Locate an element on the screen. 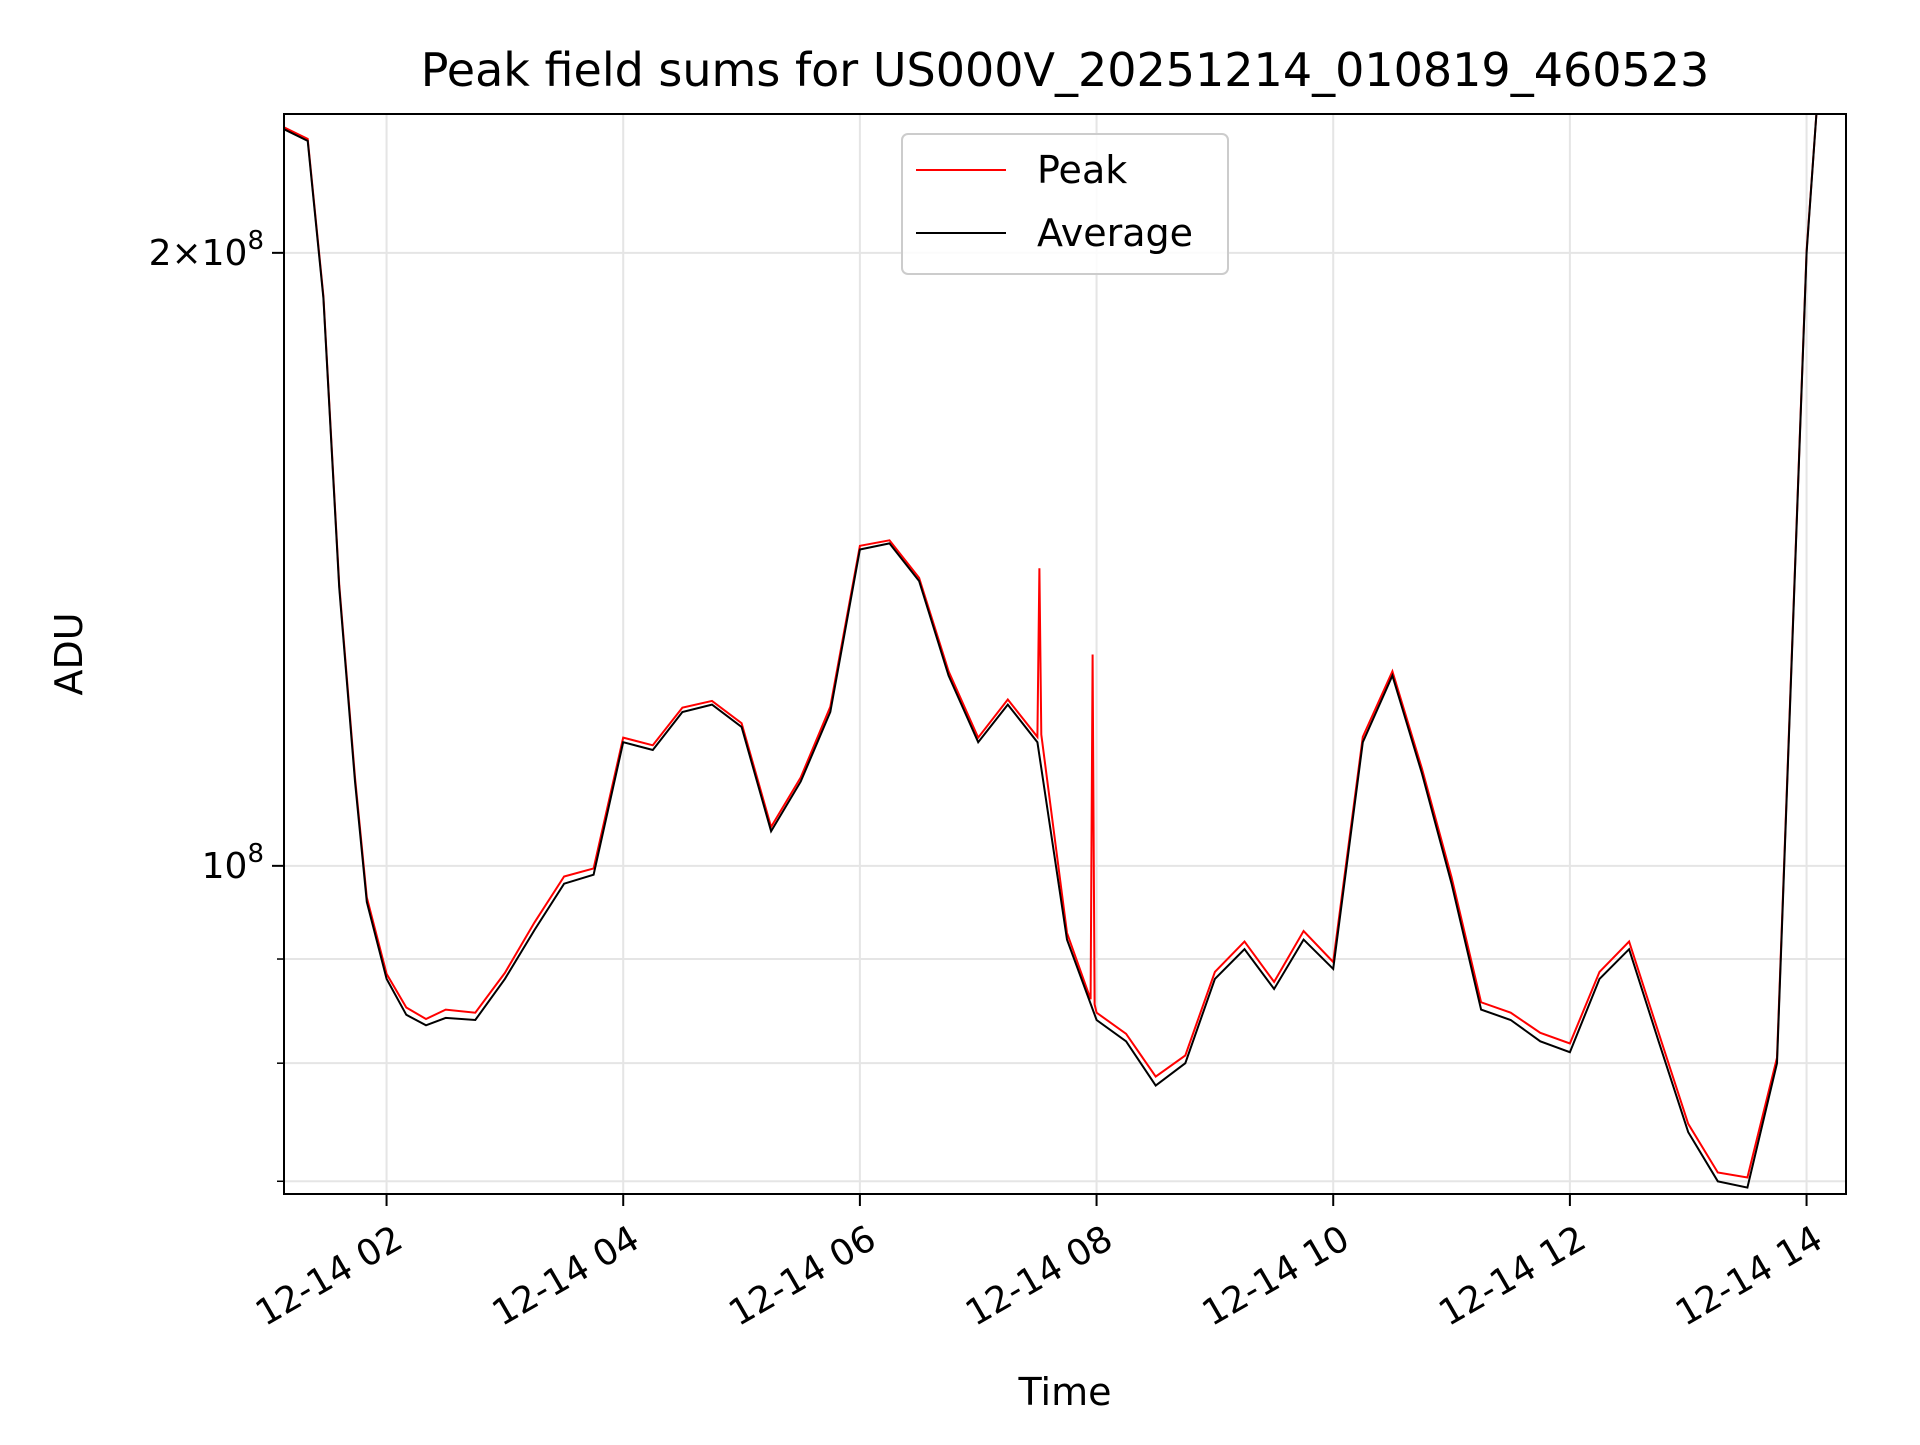 Image resolution: width=1920 pixels, height=1445 pixels. y-axis-label: ADU is located at coordinates (69, 653).